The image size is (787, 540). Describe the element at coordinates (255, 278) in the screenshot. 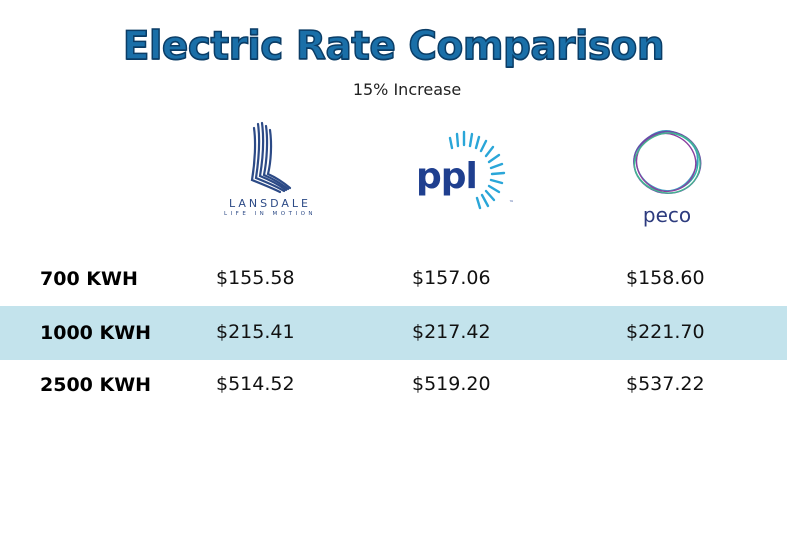

I see `lansdale-rate: $155.58` at that location.